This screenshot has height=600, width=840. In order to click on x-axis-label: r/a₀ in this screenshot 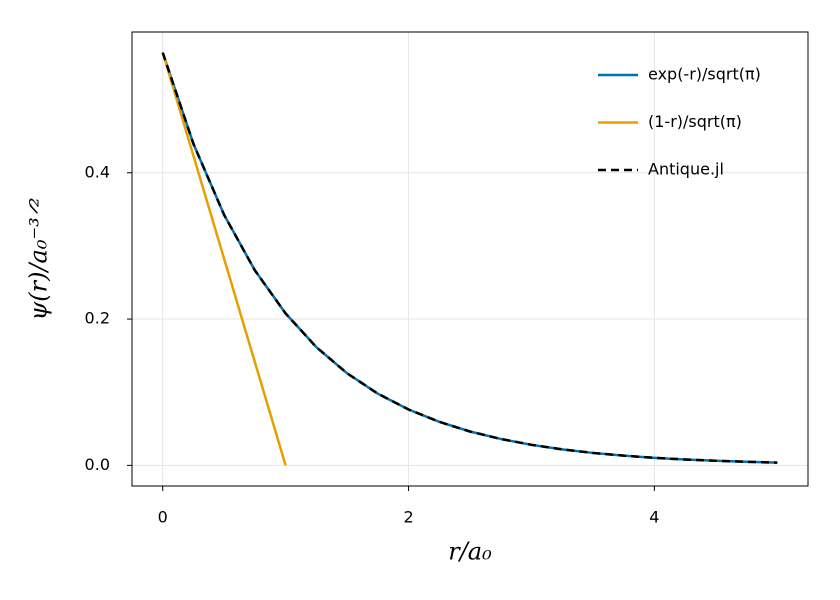, I will do `click(470, 552)`.